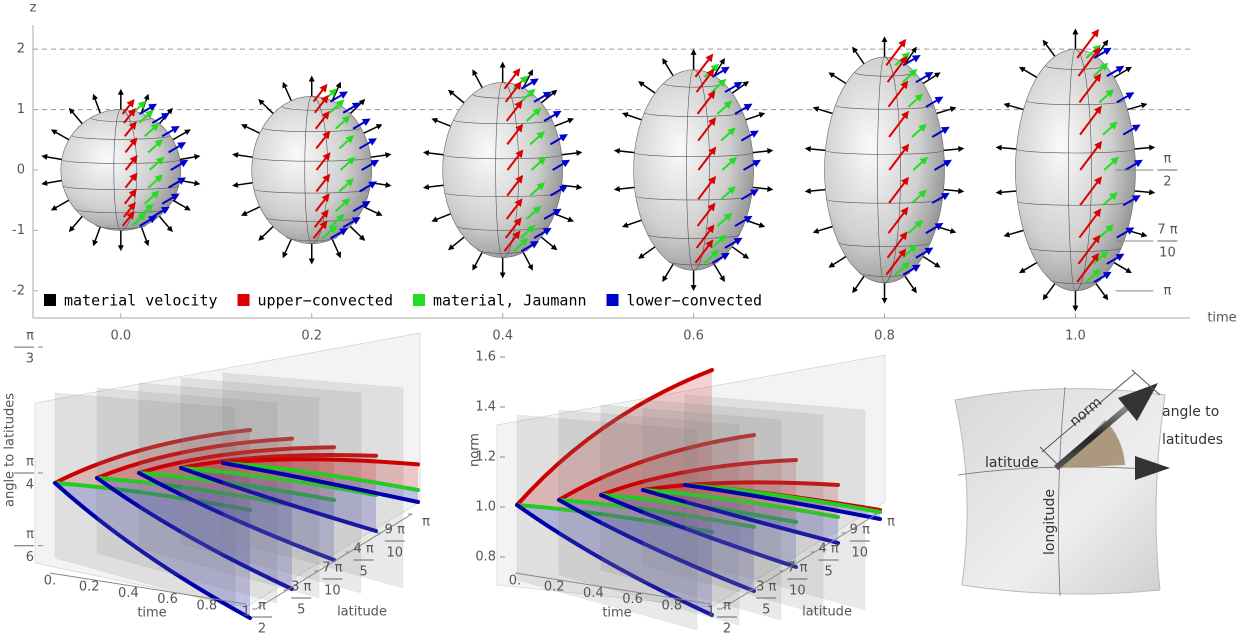  What do you see at coordinates (395, 553) in the screenshot?
I see `tick-label: 10` at bounding box center [395, 553].